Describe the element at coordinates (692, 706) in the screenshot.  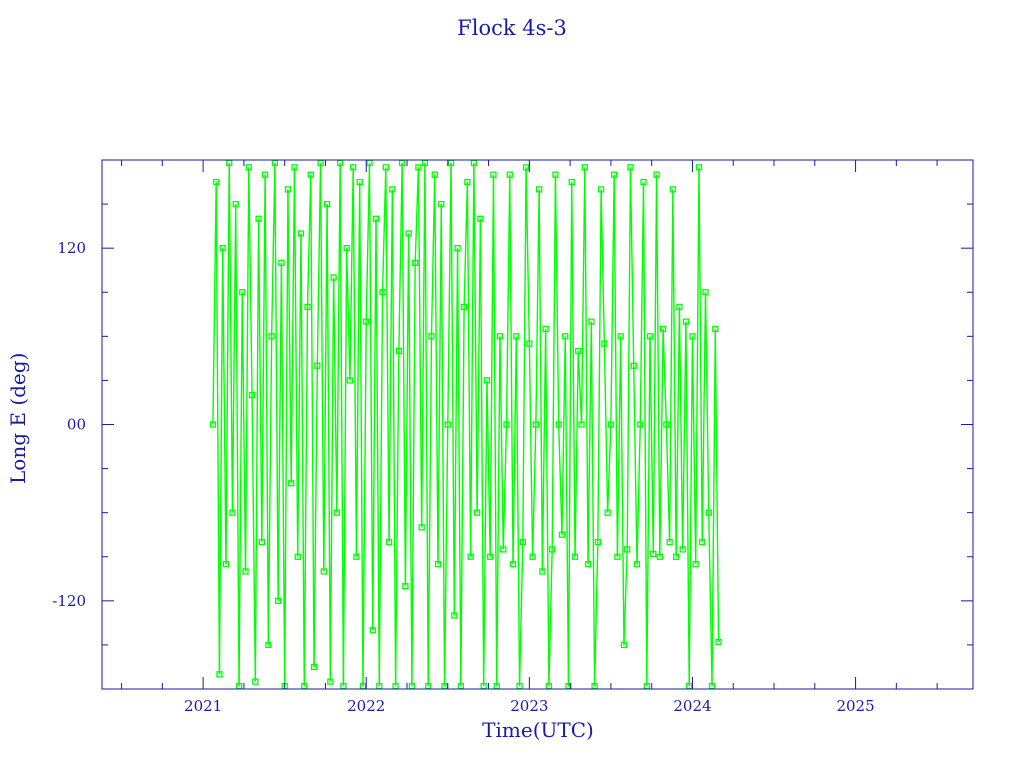
I see `x-tick-label: 2024` at that location.